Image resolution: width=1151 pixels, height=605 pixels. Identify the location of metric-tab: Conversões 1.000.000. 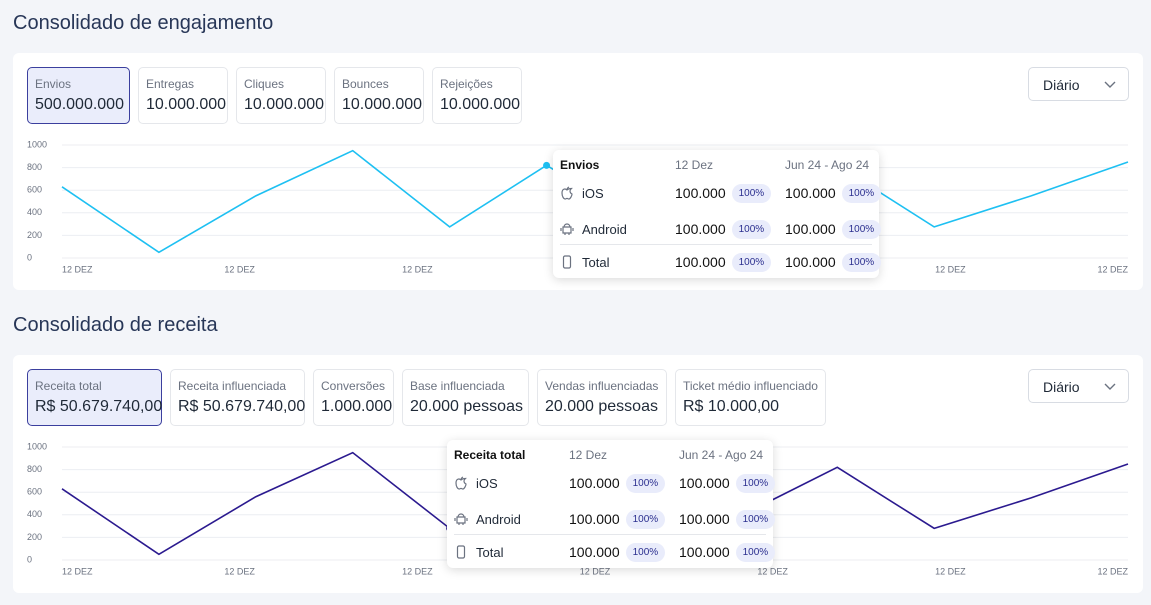
(353, 397).